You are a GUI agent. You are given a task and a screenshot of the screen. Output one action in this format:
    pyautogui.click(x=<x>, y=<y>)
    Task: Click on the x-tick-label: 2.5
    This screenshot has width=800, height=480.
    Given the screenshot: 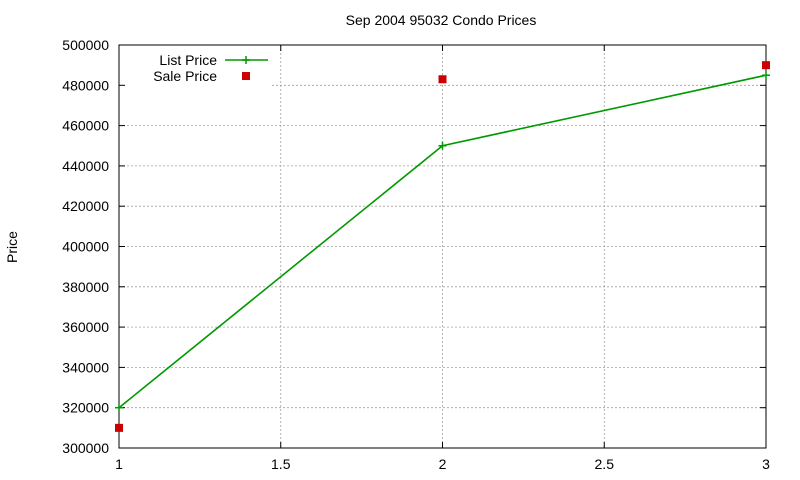 What is the action you would take?
    pyautogui.click(x=605, y=464)
    